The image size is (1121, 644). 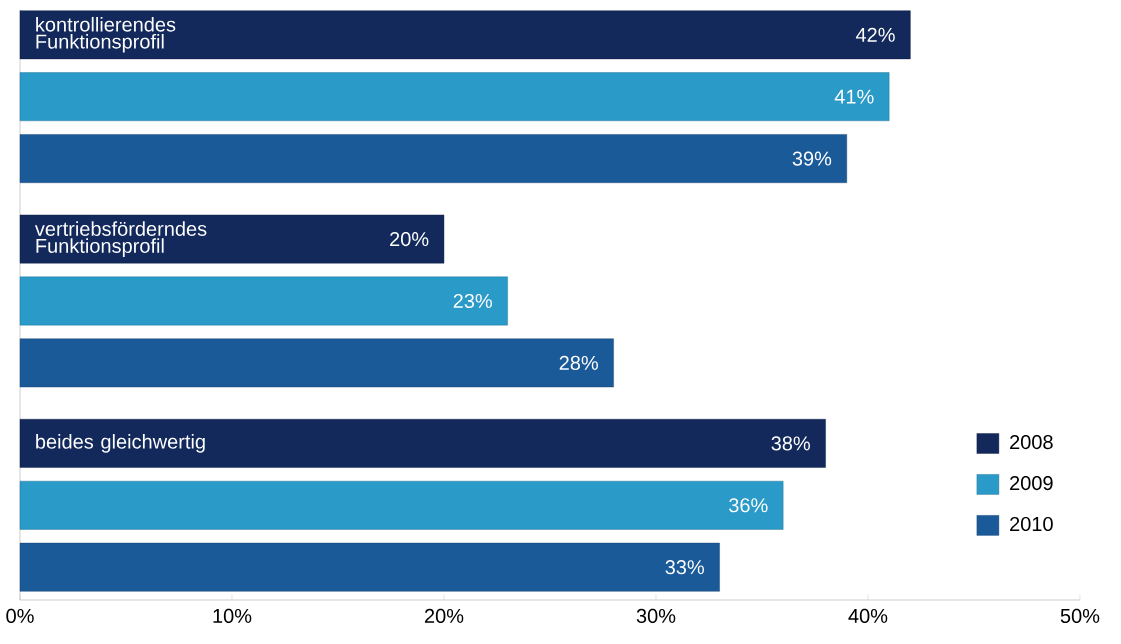 I want to click on legend-label: 2008, so click(x=1031, y=442).